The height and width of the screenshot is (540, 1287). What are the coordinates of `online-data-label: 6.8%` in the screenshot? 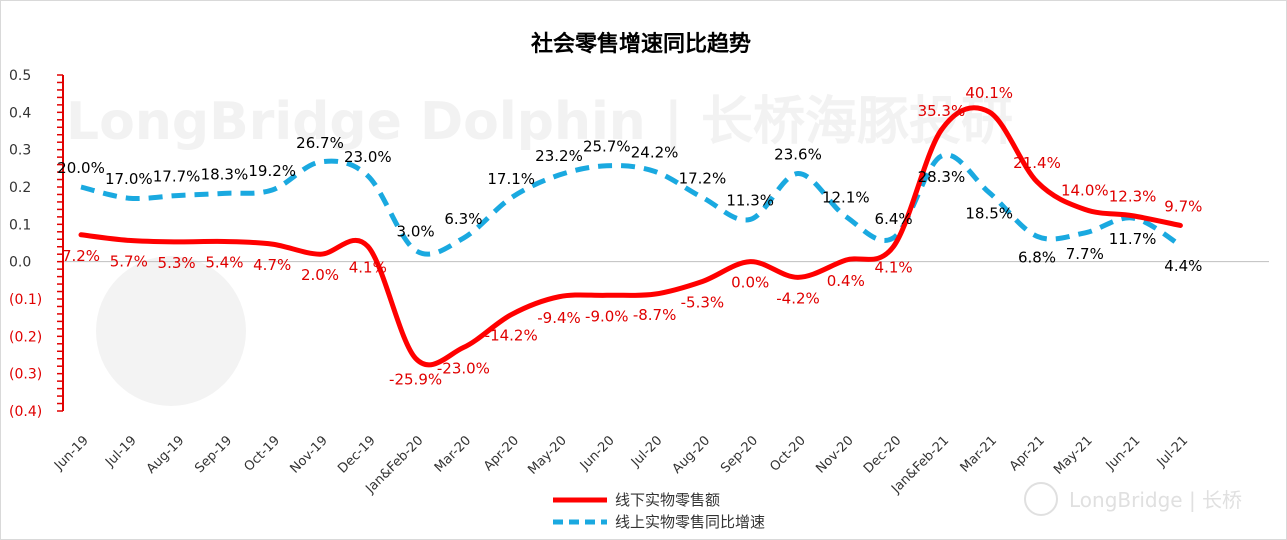 It's located at (1037, 257).